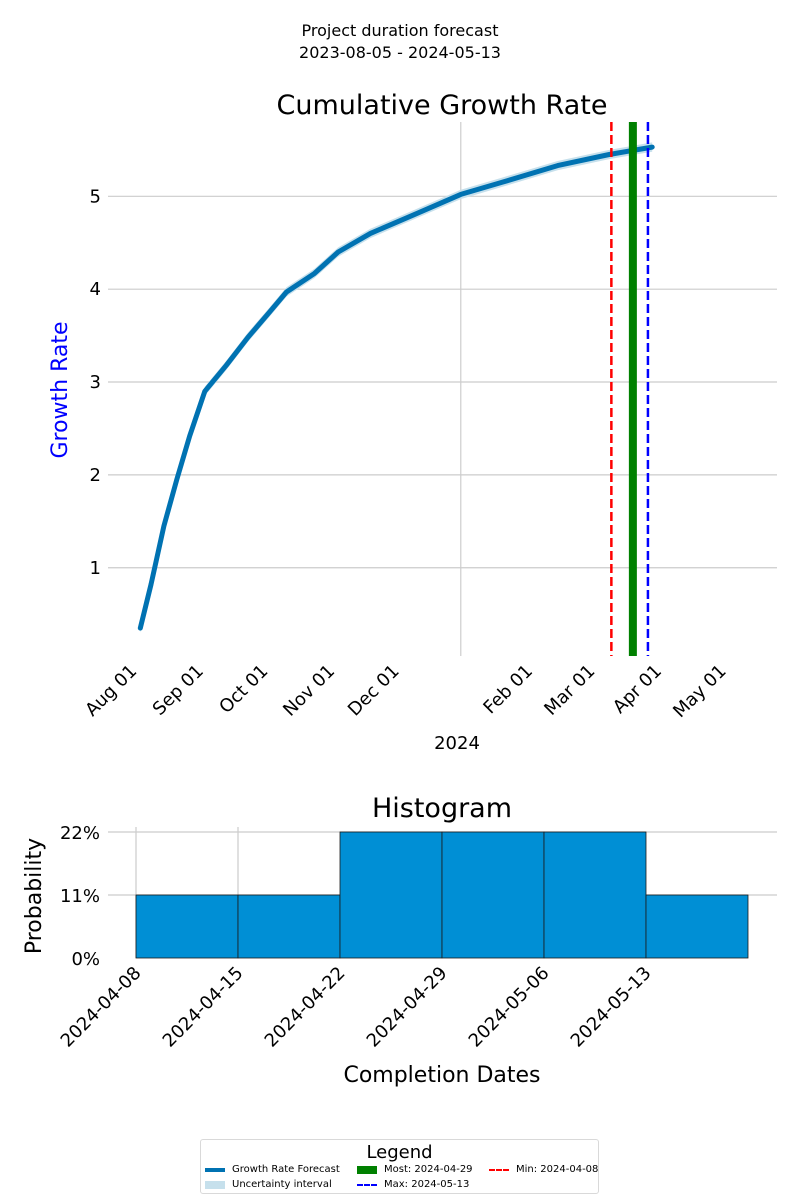 The width and height of the screenshot is (800, 1200). I want to click on y-tick-label: 4, so click(95, 289).